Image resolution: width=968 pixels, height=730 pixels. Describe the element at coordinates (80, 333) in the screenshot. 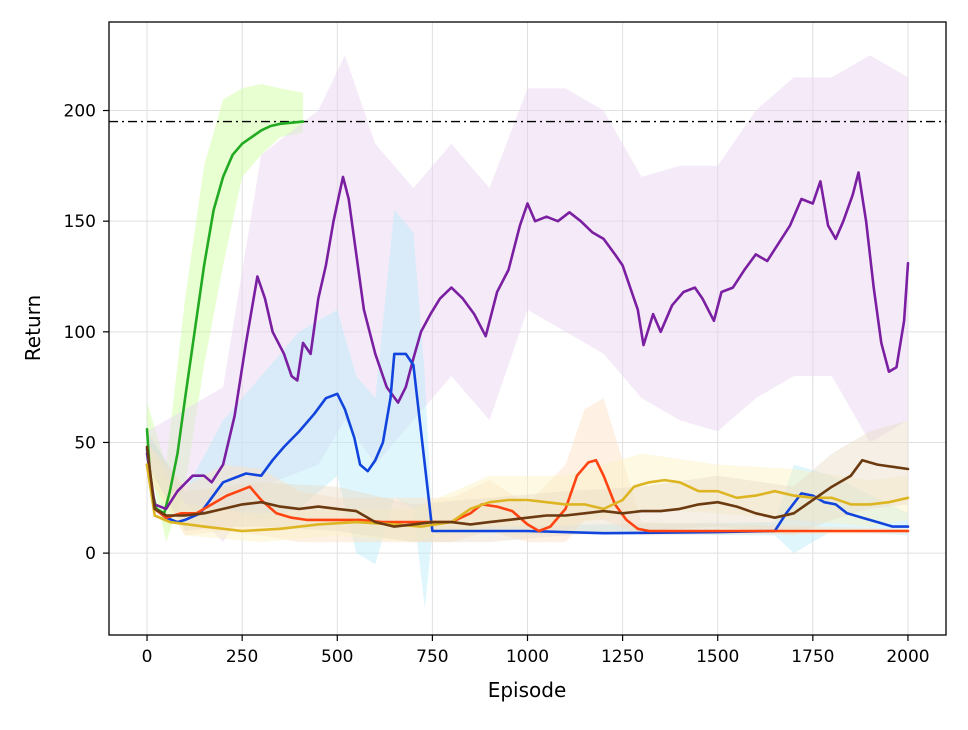

I see `y-tick-label: 100` at that location.